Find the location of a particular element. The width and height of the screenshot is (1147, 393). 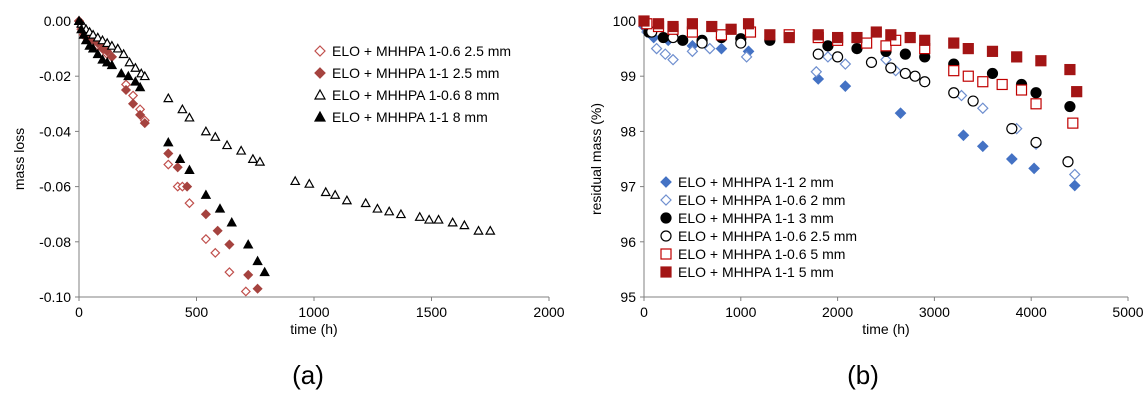

chart-b-legend-entry: ELO + MHHPA 1-0.6 2.5 mm is located at coordinates (767, 236).